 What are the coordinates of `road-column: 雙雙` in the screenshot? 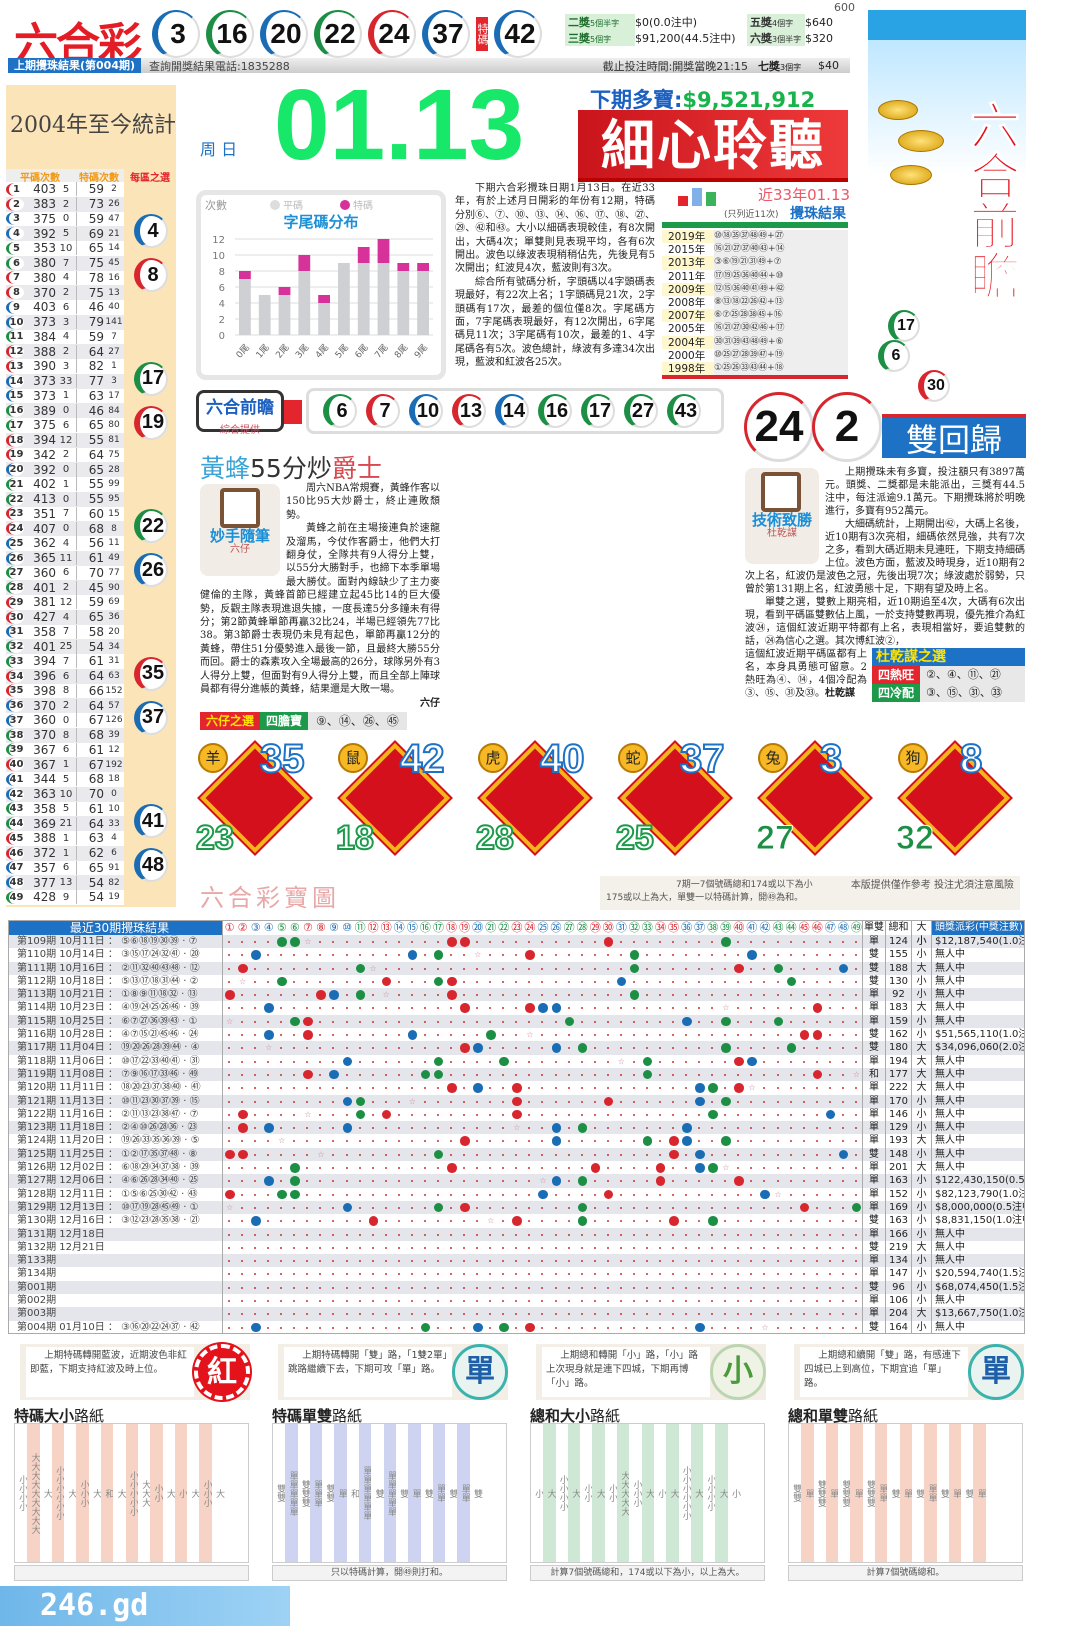 It's located at (279, 1493).